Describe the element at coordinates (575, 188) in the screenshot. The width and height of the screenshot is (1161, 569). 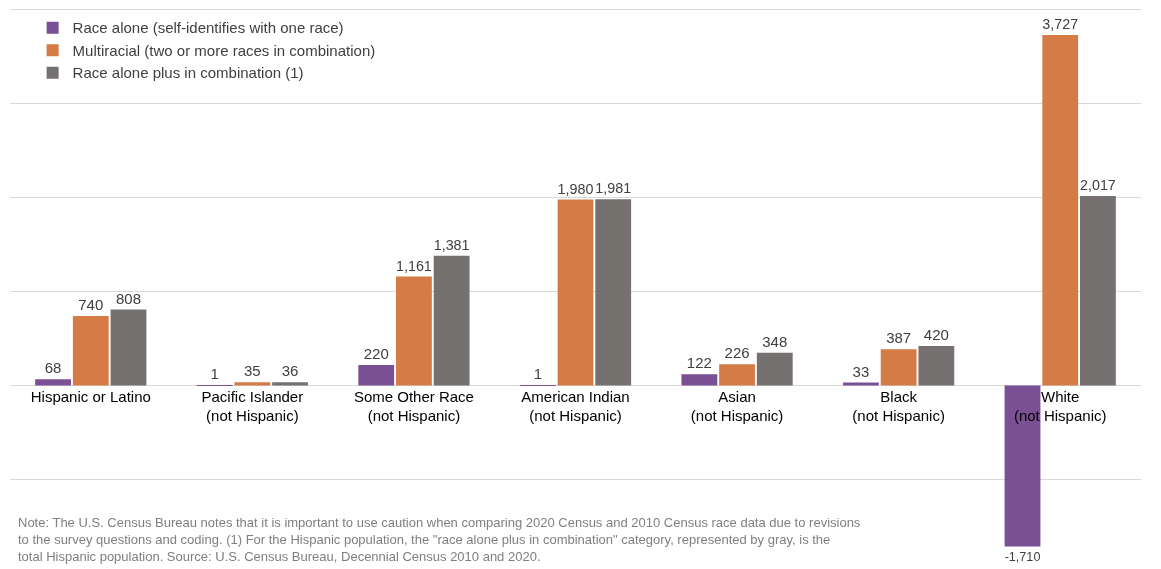
I see `data-label: 1,980` at that location.